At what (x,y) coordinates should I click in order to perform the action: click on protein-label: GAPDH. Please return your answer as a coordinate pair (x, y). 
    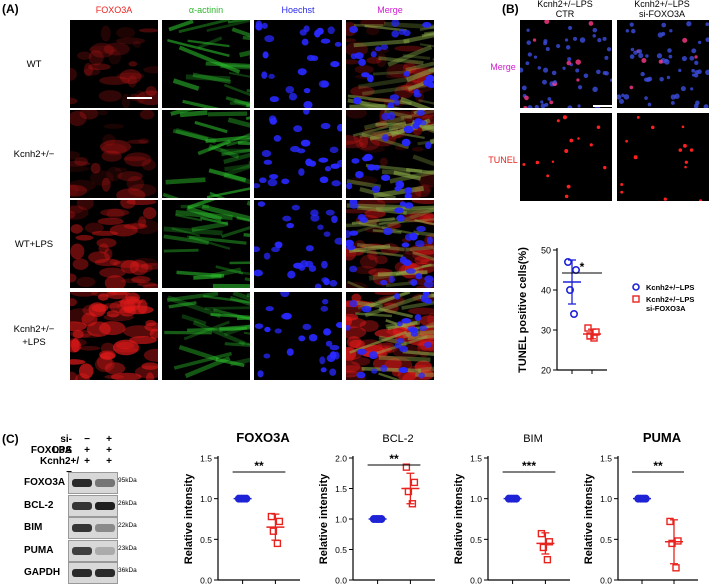
    Looking at the image, I should click on (42, 572).